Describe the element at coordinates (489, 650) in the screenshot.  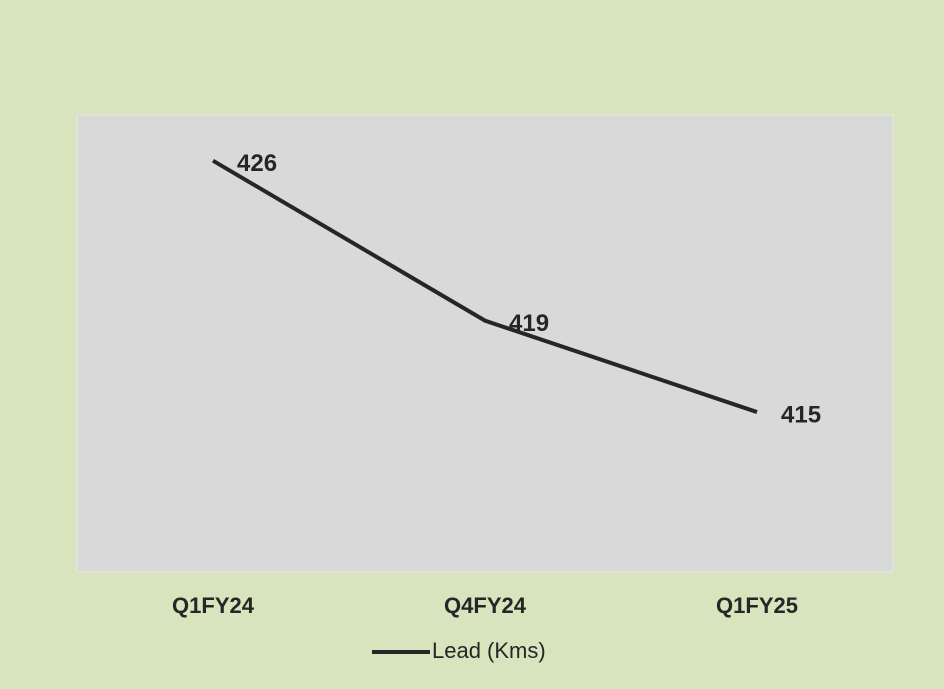
I see `legend-label: Lead (Kms)` at that location.